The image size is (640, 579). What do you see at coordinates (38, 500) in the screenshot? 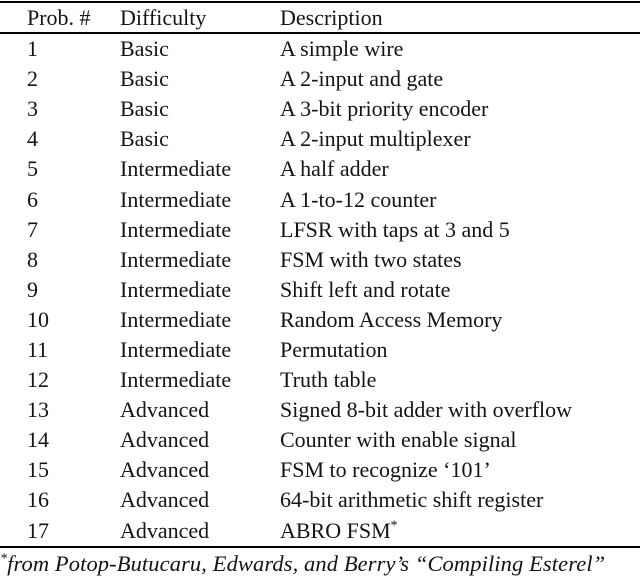
I see `cell-prob-num: 16` at bounding box center [38, 500].